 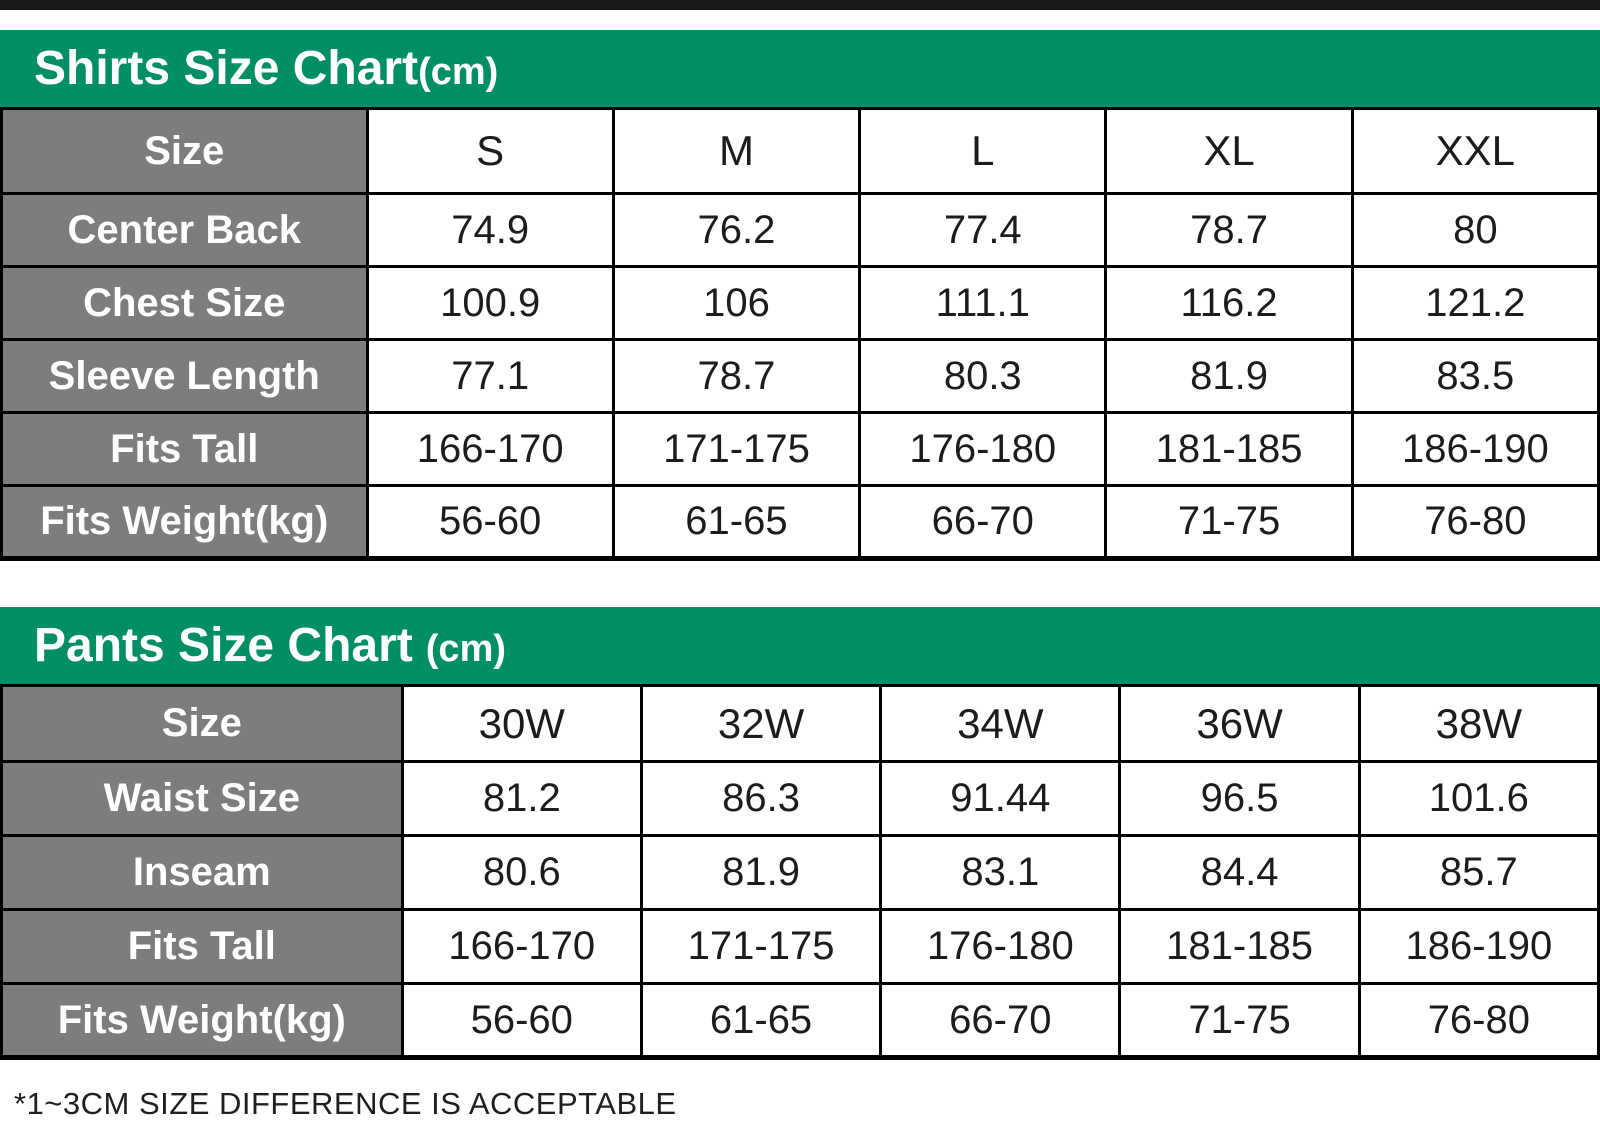 What do you see at coordinates (1239, 723) in the screenshot?
I see `column-header-cell: 36W` at bounding box center [1239, 723].